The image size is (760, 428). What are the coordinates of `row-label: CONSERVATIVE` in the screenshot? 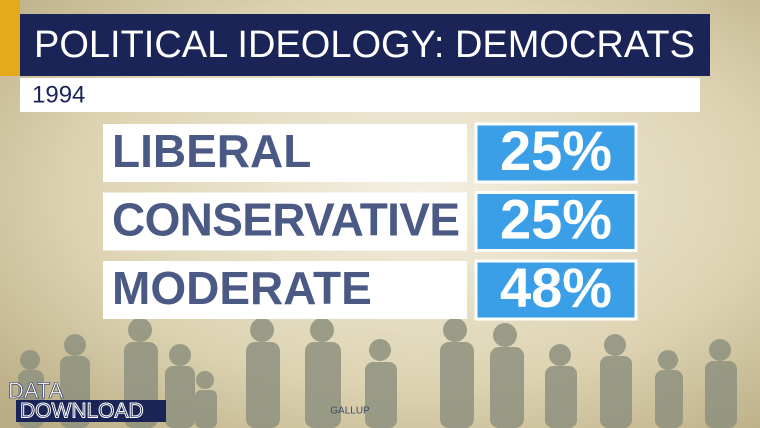 It's located at (286, 220).